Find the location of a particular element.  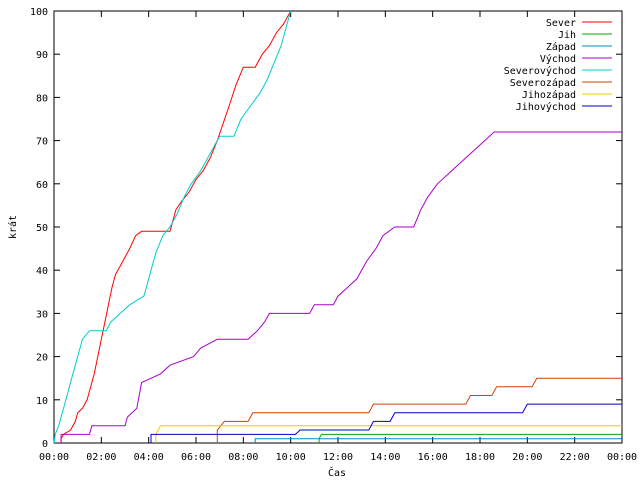

y-tick-label: 70 is located at coordinates (42, 142).